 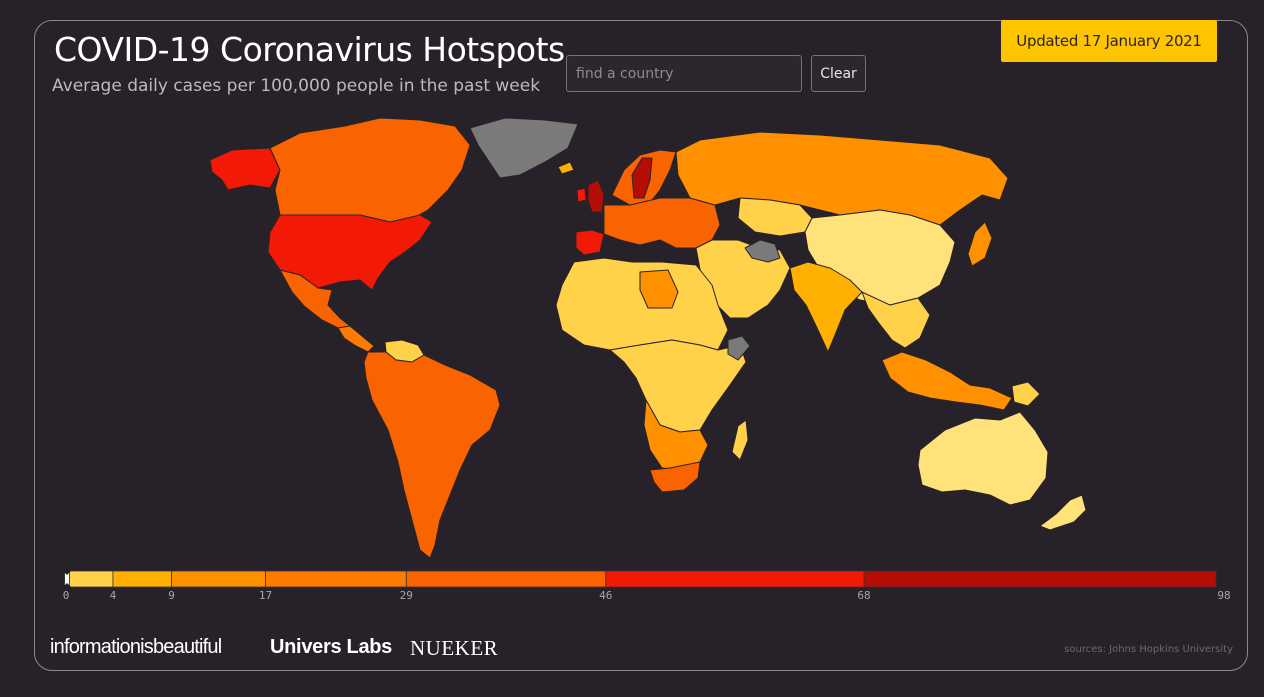 What do you see at coordinates (331, 647) in the screenshot?
I see `brand-univers-labs-logo: Univers Labs` at bounding box center [331, 647].